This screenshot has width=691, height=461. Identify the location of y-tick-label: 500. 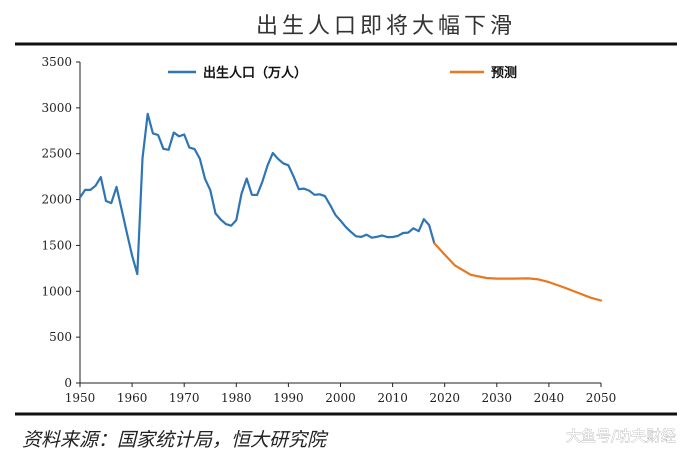
(60, 337).